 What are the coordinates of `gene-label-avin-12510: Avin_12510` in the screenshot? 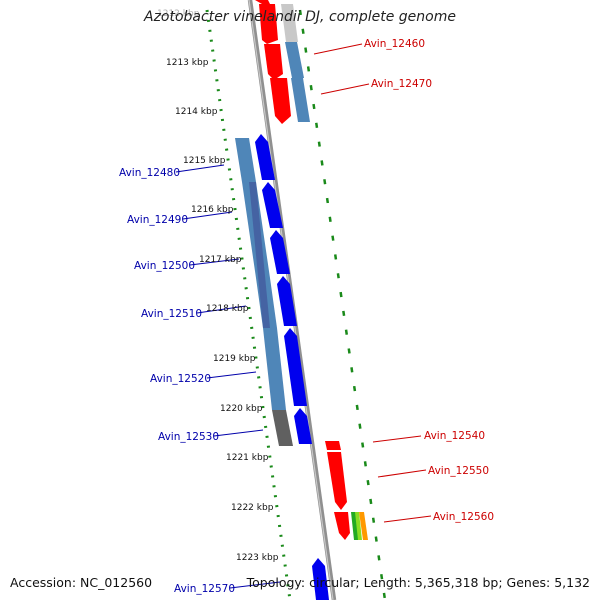 It's located at (171, 314).